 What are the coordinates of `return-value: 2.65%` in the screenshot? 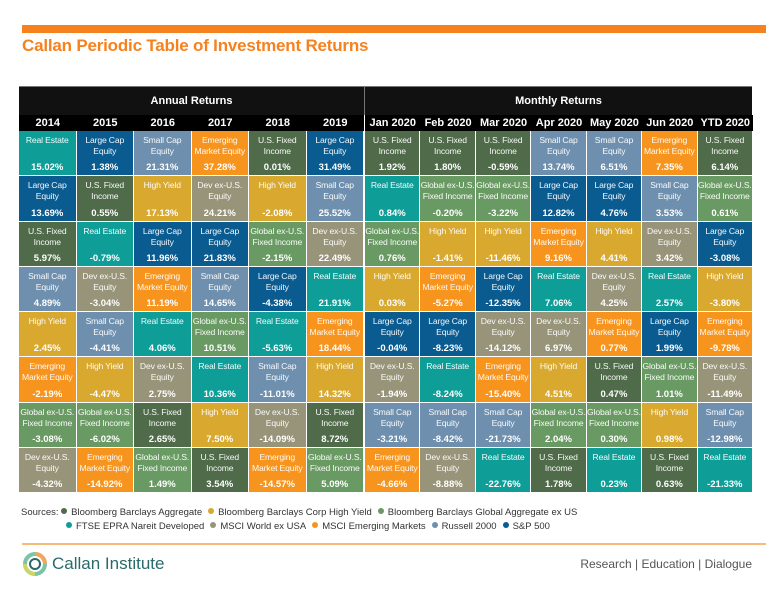 It's located at (162, 439).